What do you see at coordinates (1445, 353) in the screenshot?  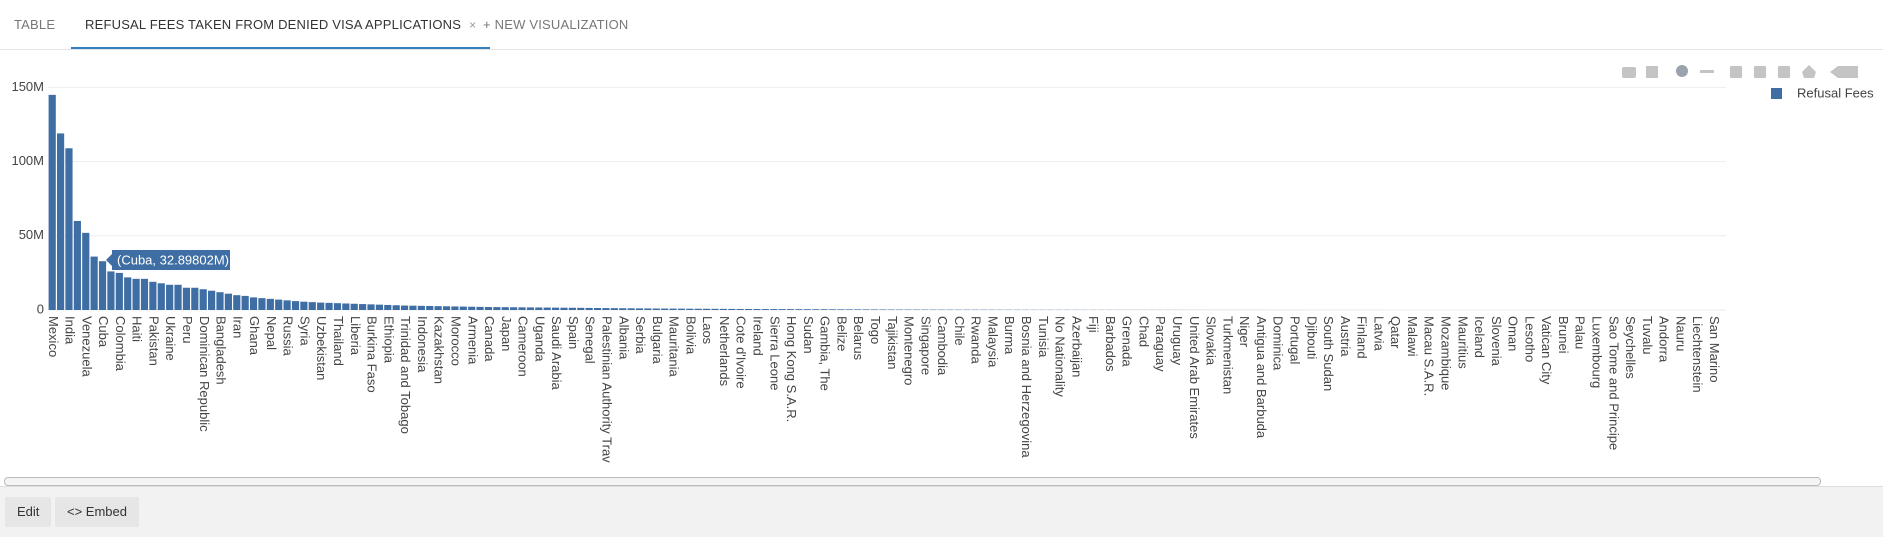 I see `x-tick-label: Mozambique` at bounding box center [1445, 353].